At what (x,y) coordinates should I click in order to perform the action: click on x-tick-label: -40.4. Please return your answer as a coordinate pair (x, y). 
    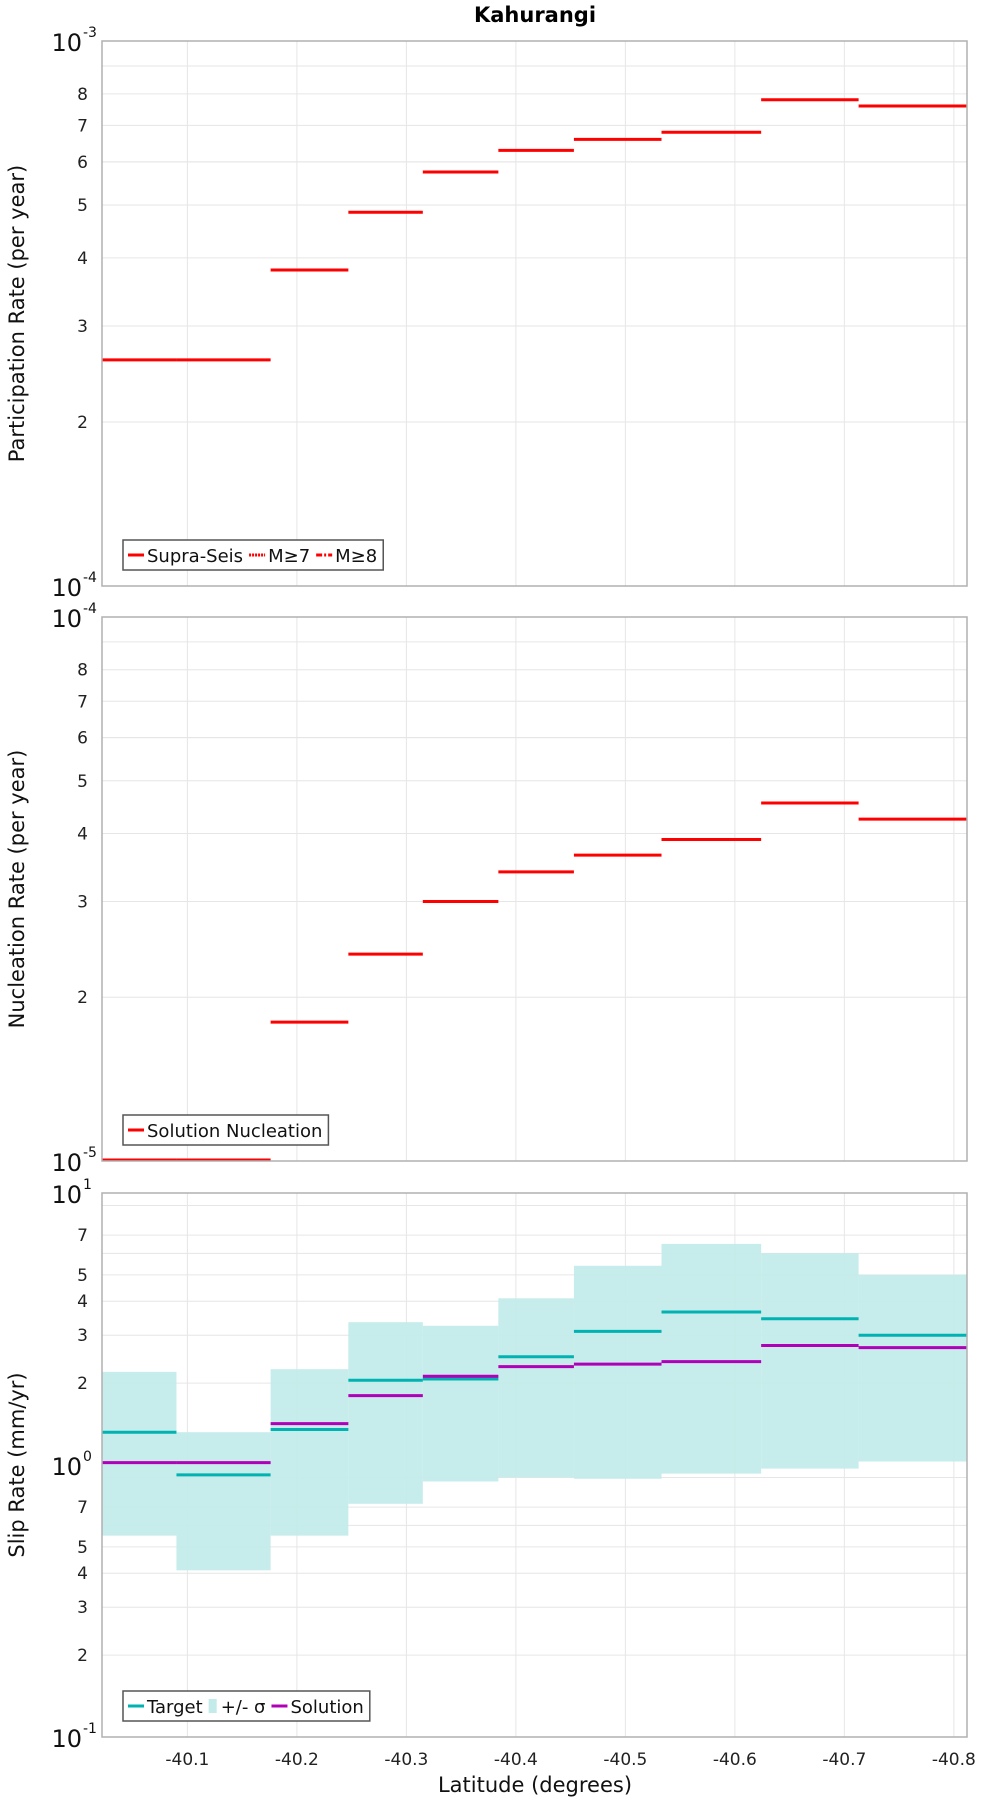
    Looking at the image, I should click on (516, 1760).